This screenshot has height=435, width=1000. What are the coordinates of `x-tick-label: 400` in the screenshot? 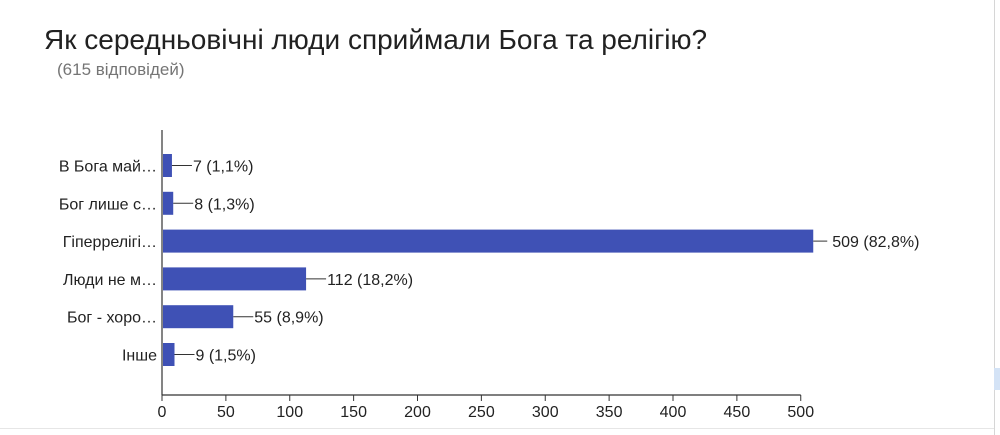 It's located at (673, 412).